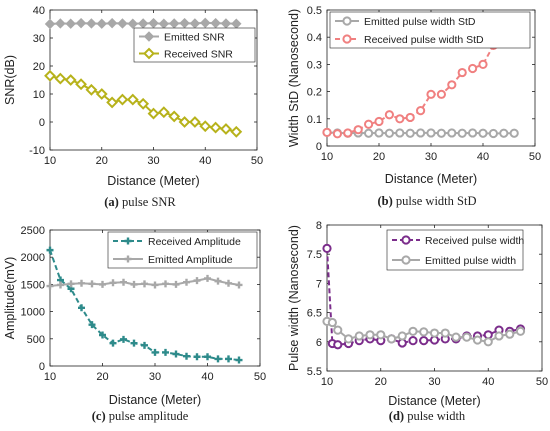  Describe the element at coordinates (194, 242) in the screenshot. I see `legend-label: Received Amplitude` at that location.